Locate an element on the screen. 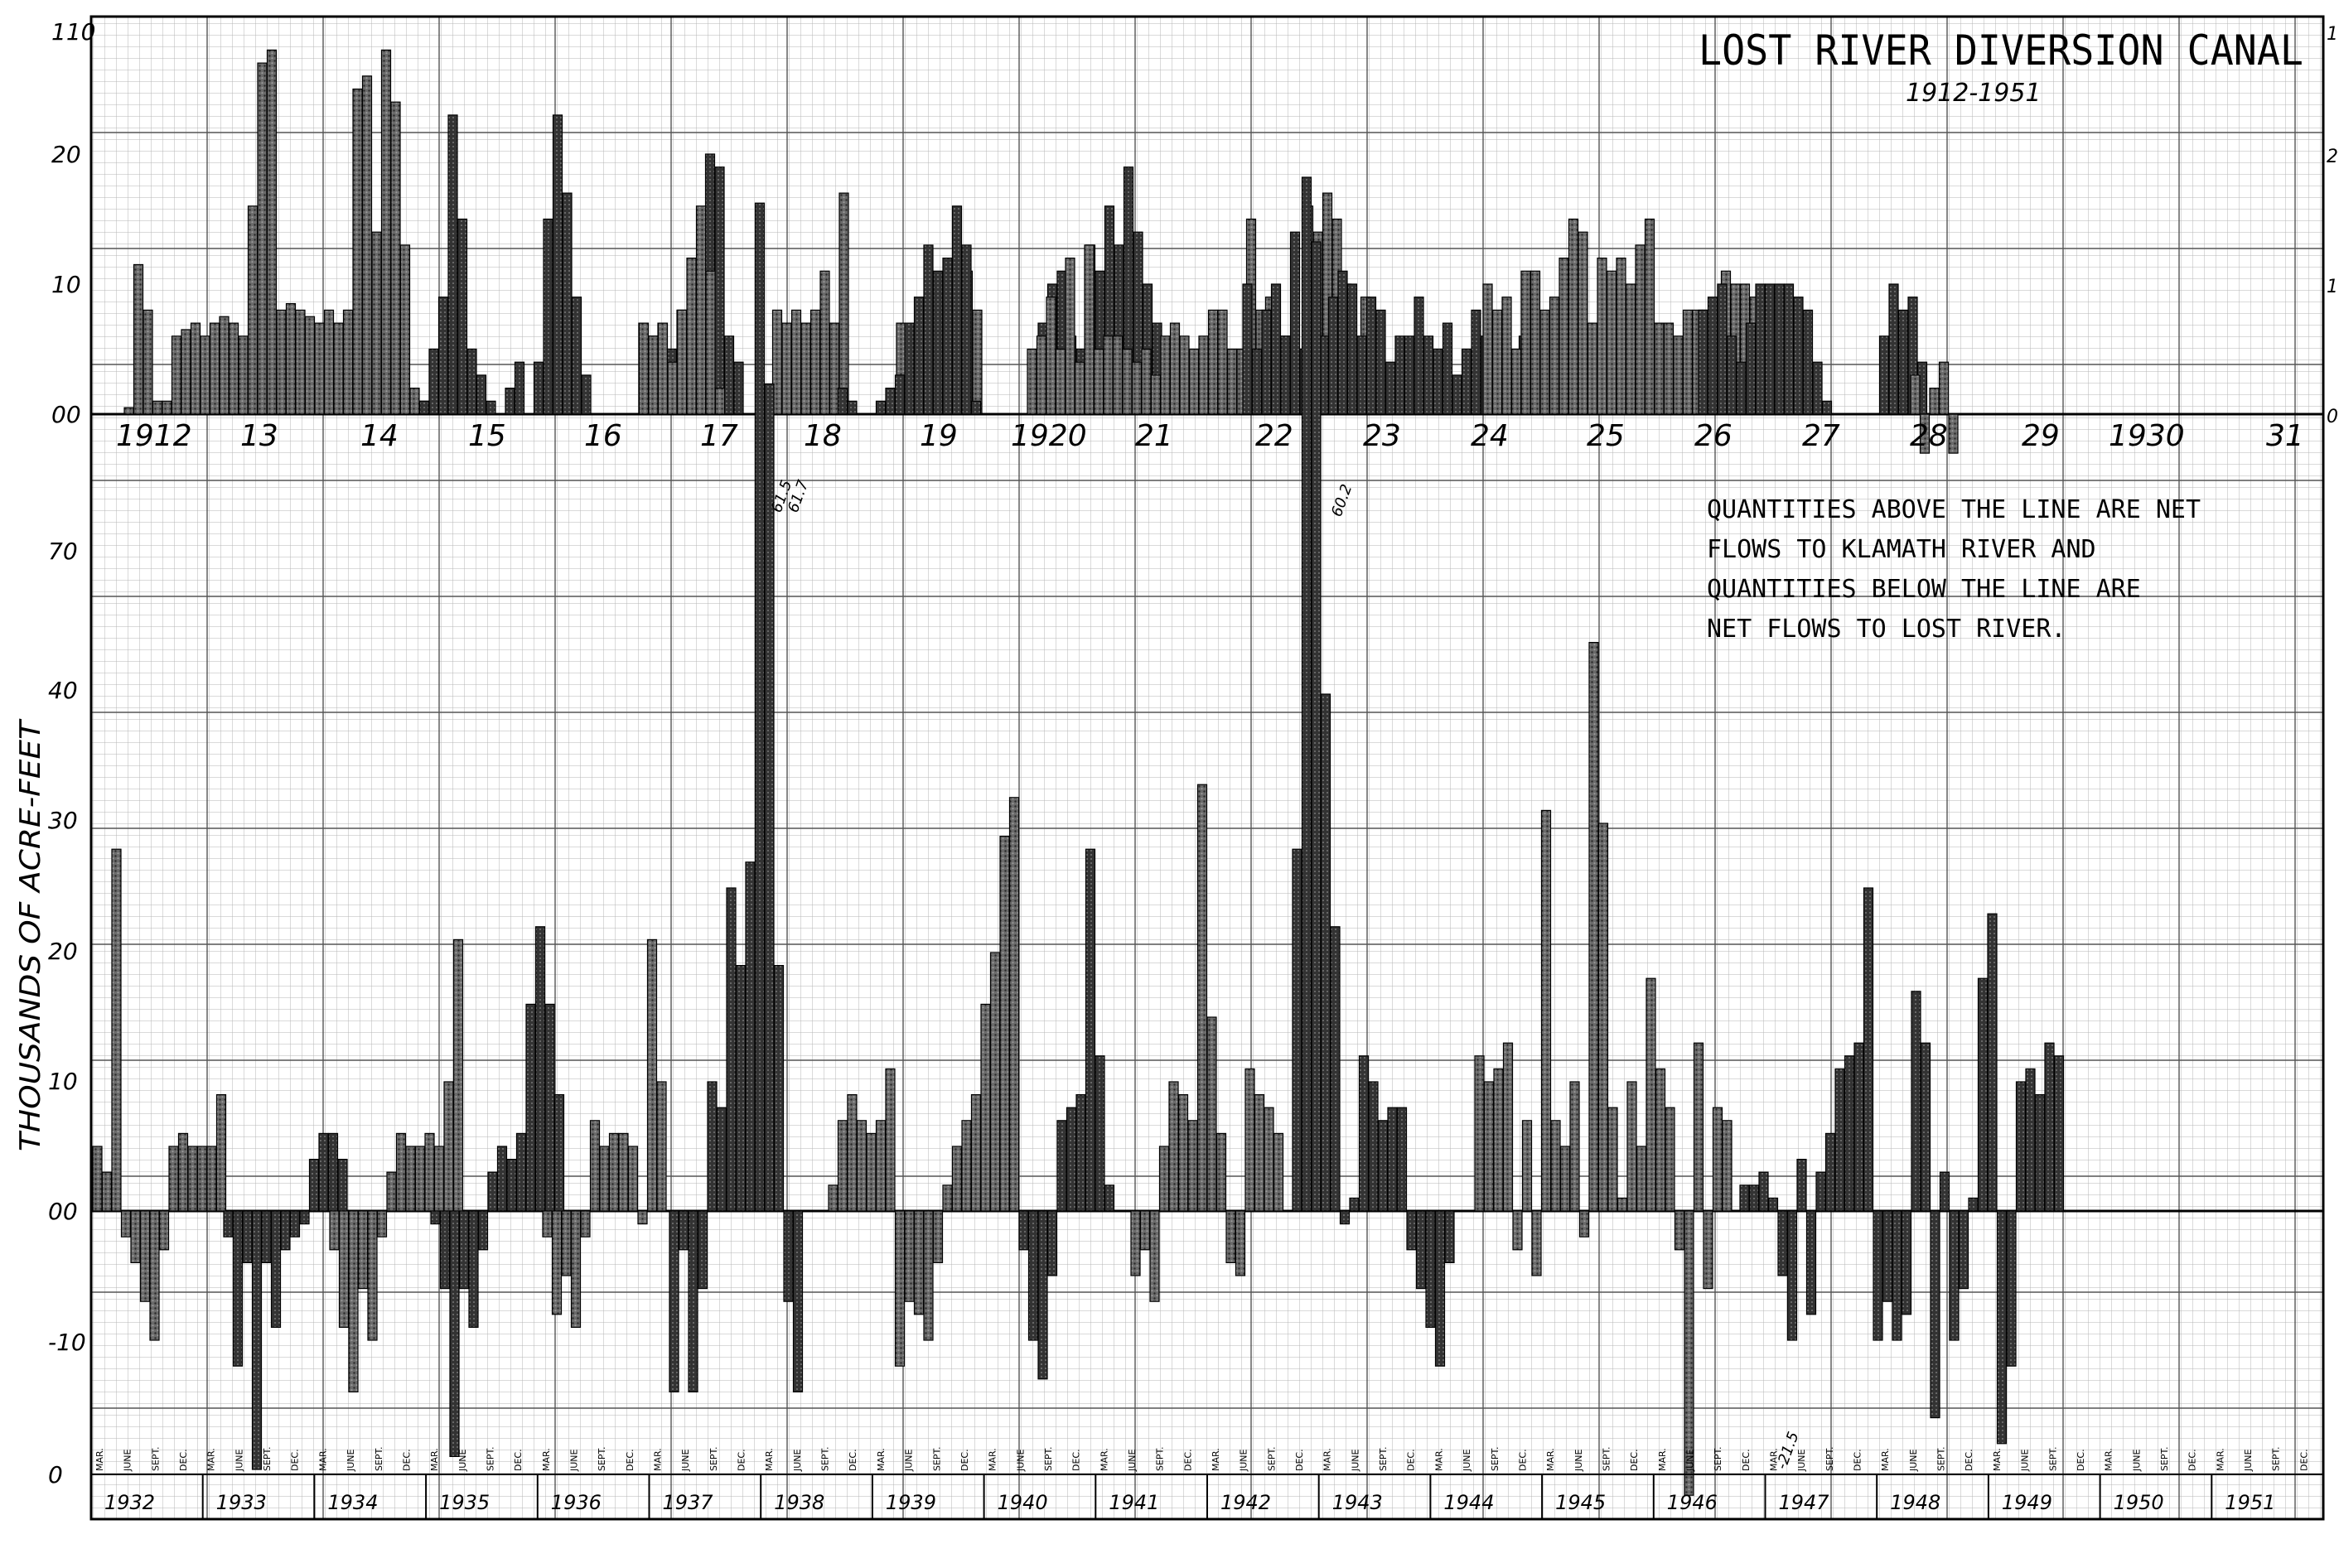 The image size is (2339, 1568). bottom-y-tick: 30 is located at coordinates (63, 820).